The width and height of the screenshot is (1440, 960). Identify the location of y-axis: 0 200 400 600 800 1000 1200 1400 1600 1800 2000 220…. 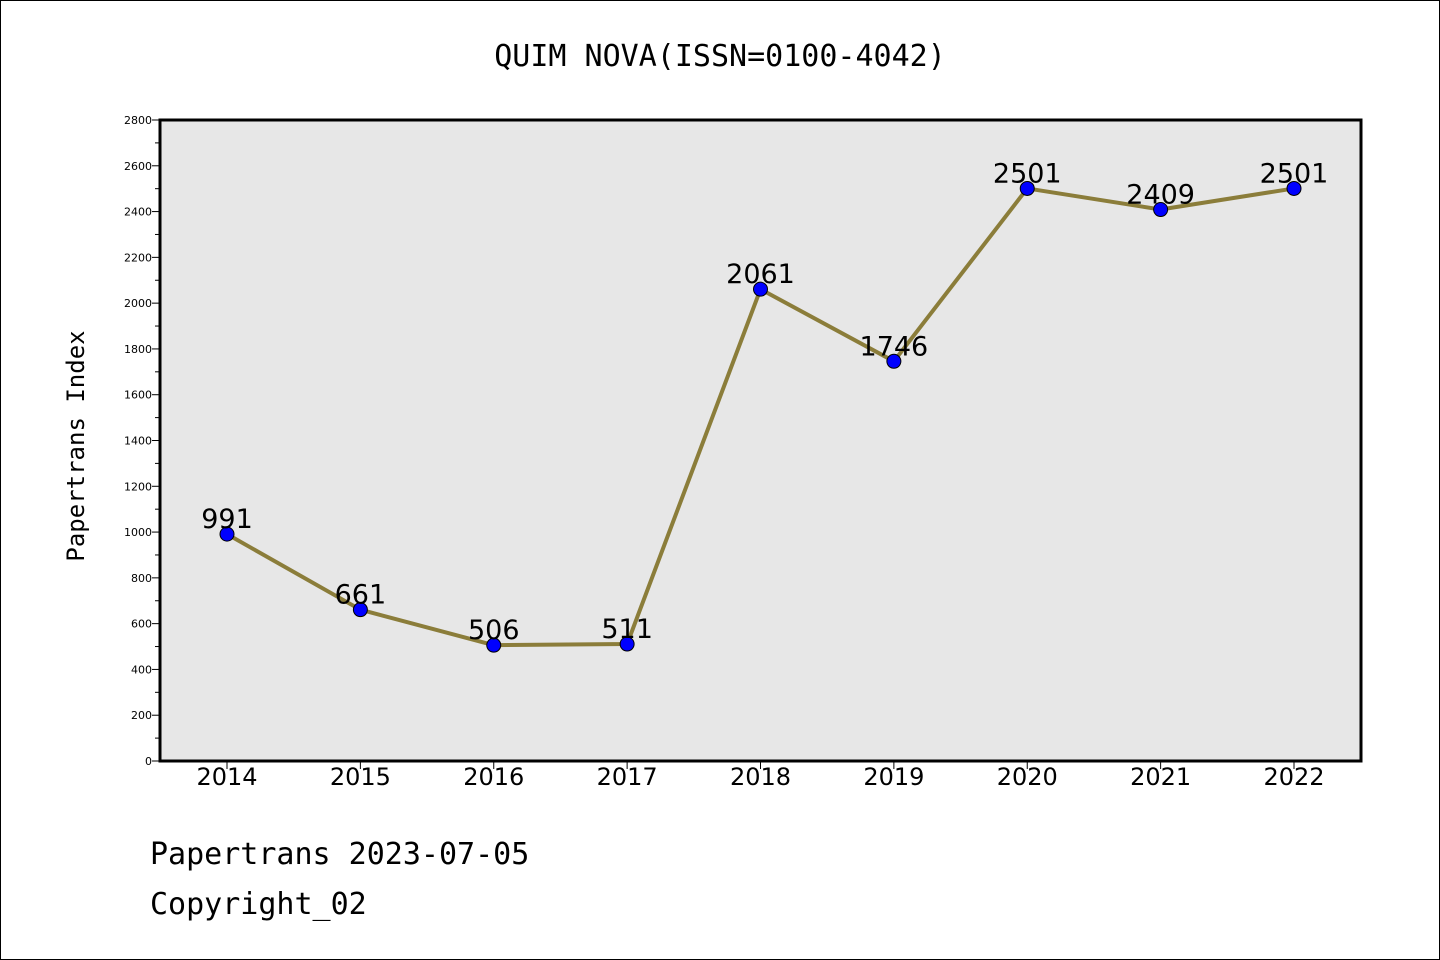
(142, 441).